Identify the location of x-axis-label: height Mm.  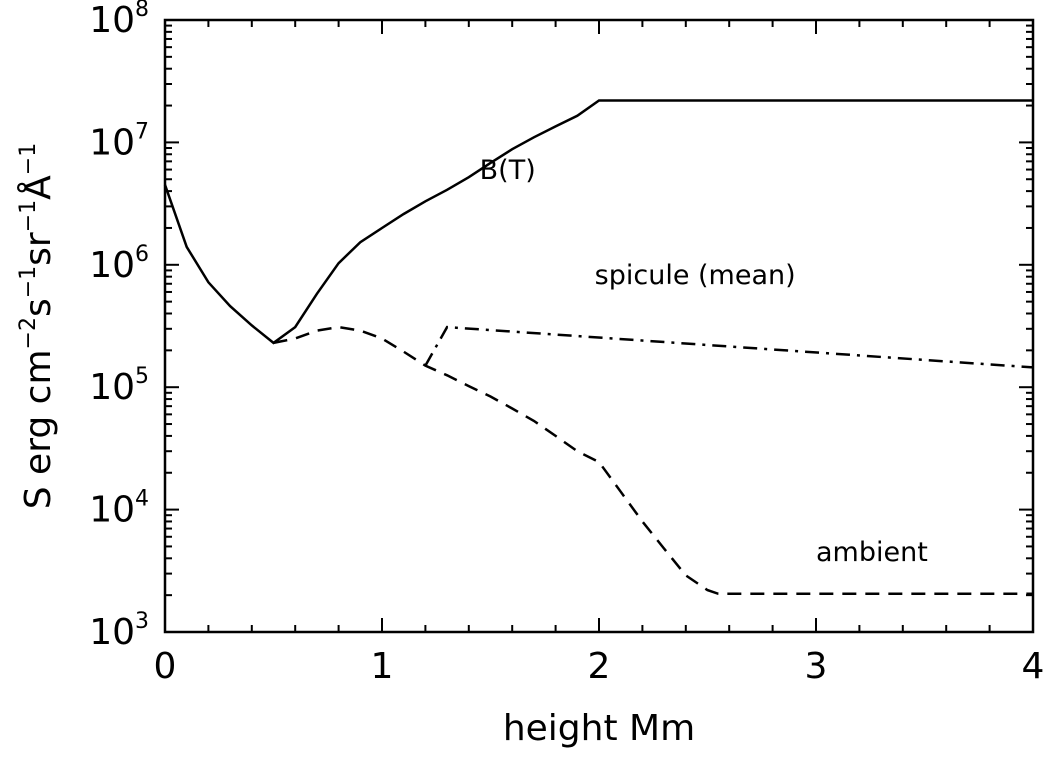
(599, 728).